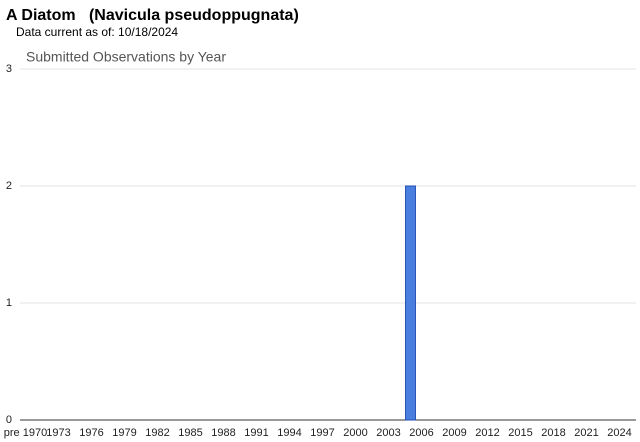  Describe the element at coordinates (410, 303) in the screenshot. I see `bar` at that location.